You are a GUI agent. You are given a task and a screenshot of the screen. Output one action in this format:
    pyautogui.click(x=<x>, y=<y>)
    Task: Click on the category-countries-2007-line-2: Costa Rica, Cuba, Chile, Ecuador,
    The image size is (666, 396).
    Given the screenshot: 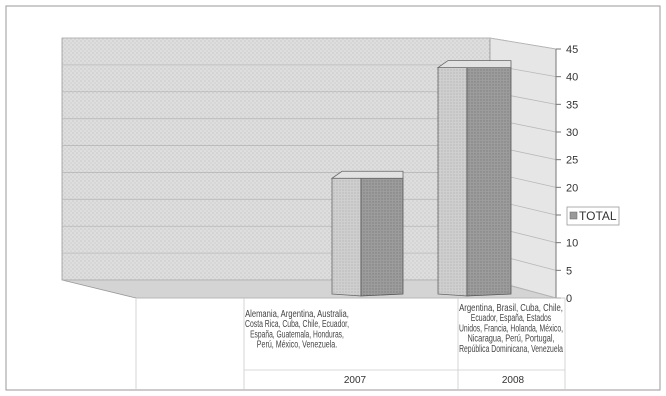 What is the action you would take?
    pyautogui.click(x=297, y=324)
    